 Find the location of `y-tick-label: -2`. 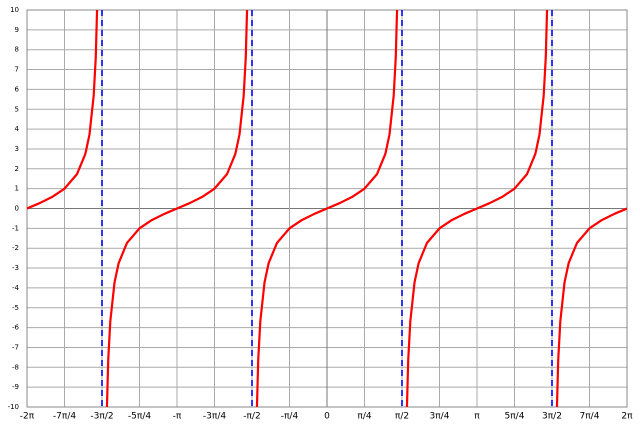

y-tick-label: -2 is located at coordinates (15, 248).